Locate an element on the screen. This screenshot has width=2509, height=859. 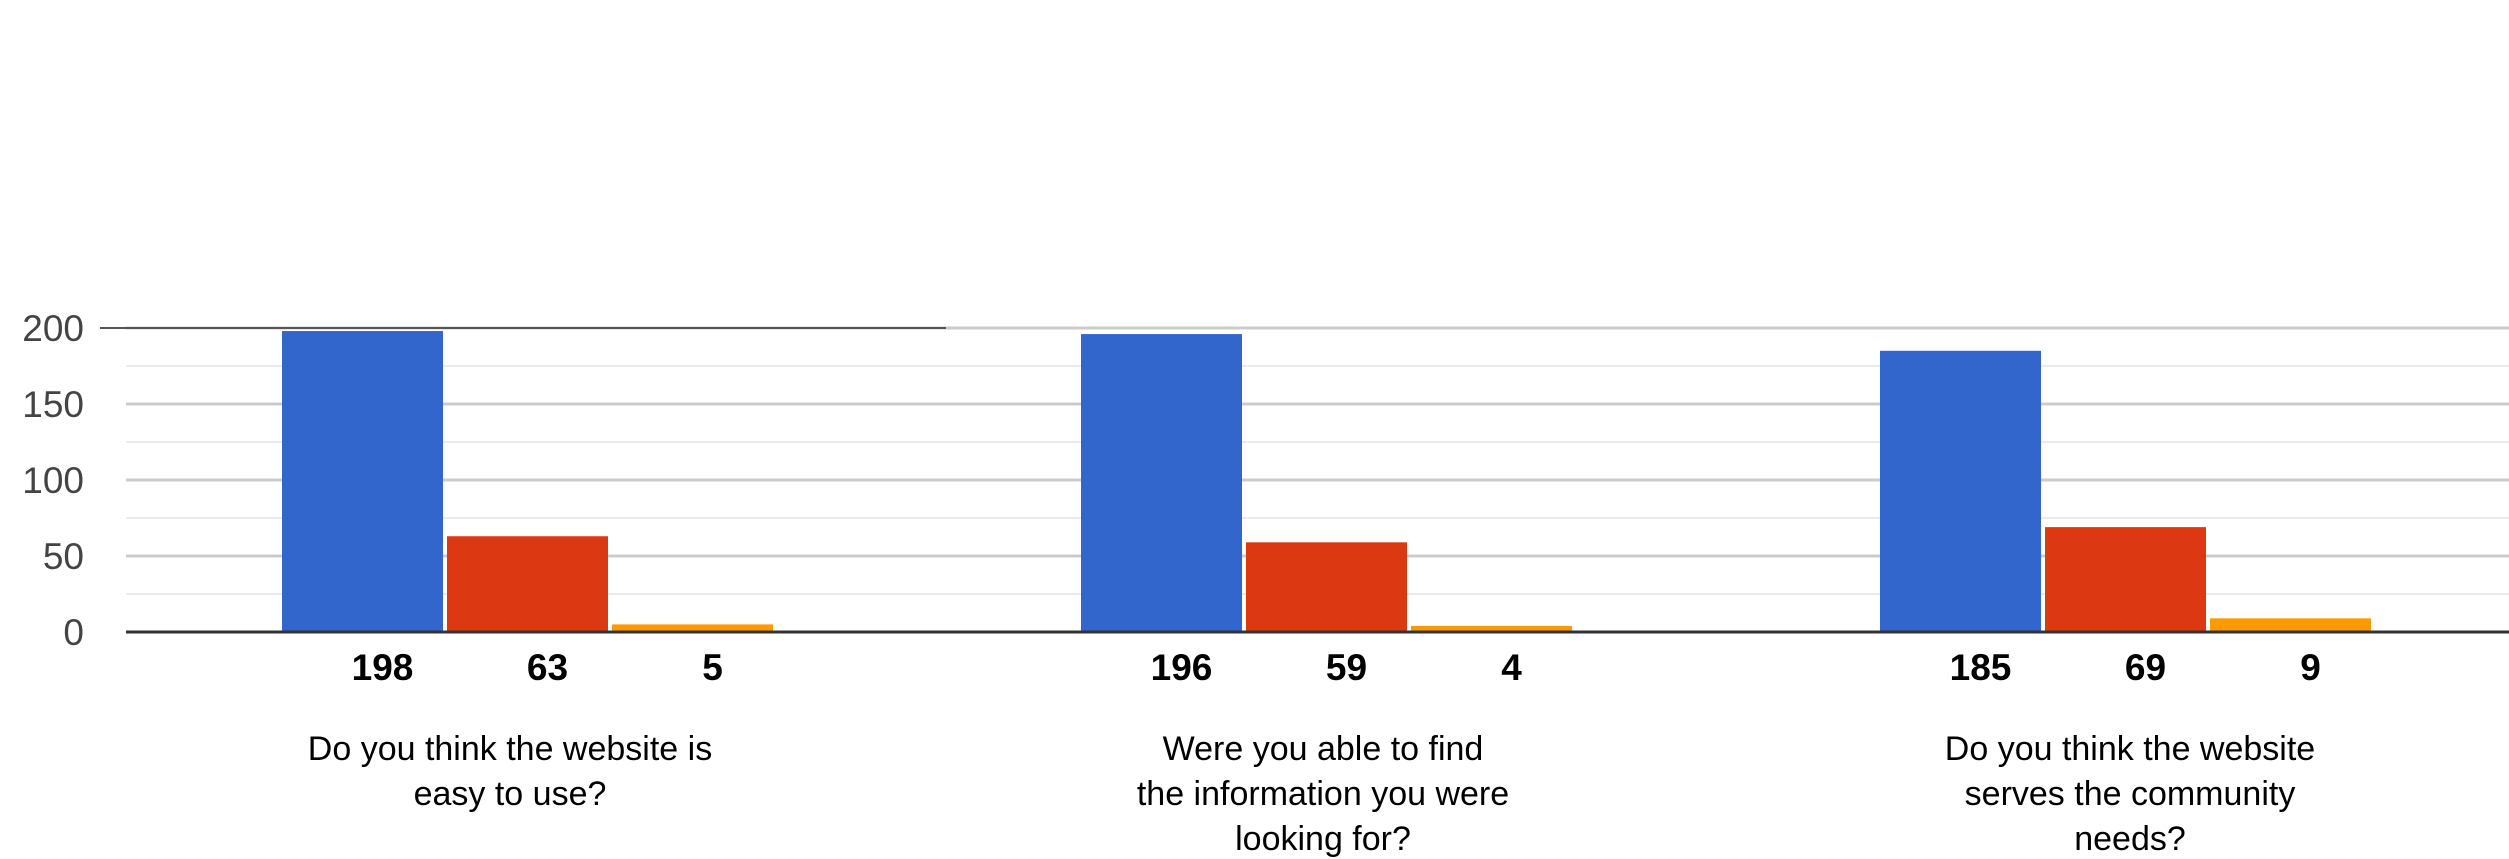
y-tick-label: 100 is located at coordinates (53, 480).